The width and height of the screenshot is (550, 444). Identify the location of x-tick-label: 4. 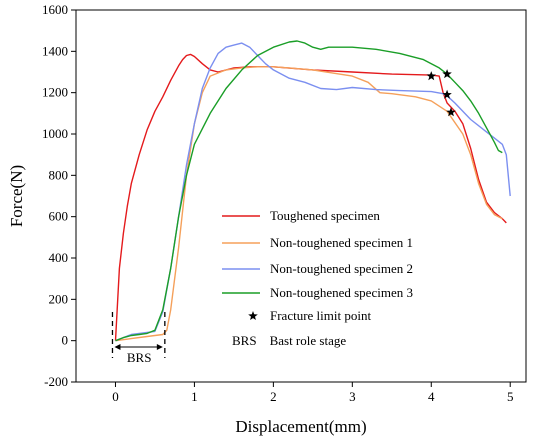
(431, 396).